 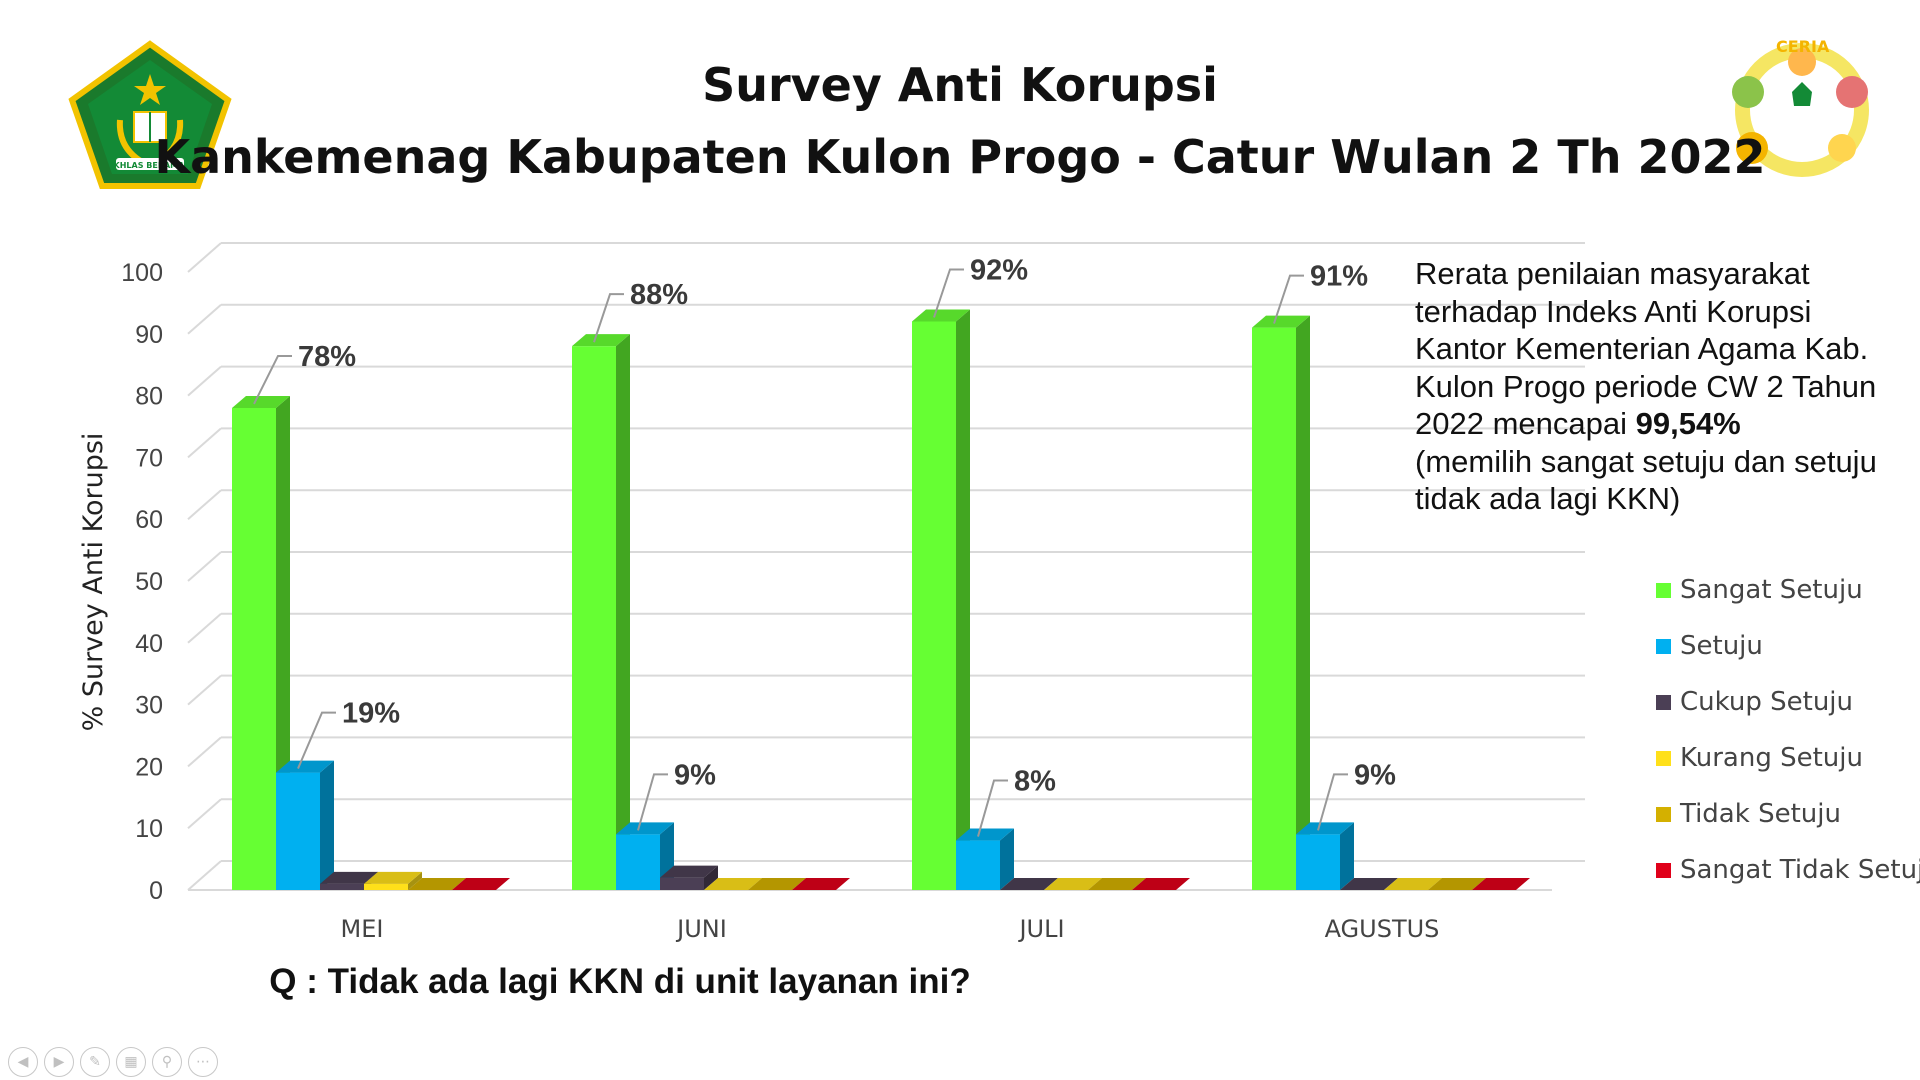 What do you see at coordinates (93, 582) in the screenshot?
I see `y-axis-label: % Survey Anti Korupsi` at bounding box center [93, 582].